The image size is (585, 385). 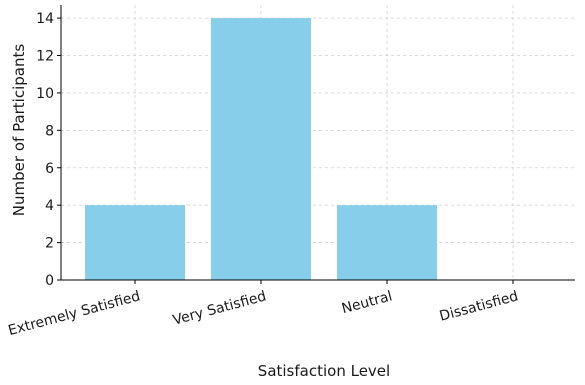 I want to click on bar-neutral, so click(x=387, y=242).